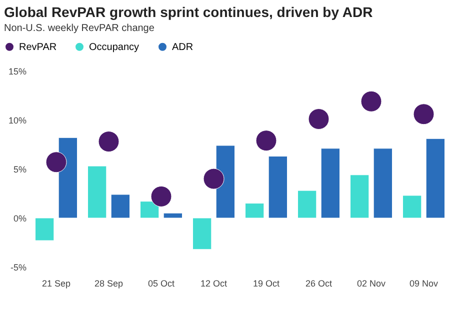 The height and width of the screenshot is (328, 465). Describe the element at coordinates (162, 283) in the screenshot. I see `x-tick-label: 05 Oct` at that location.